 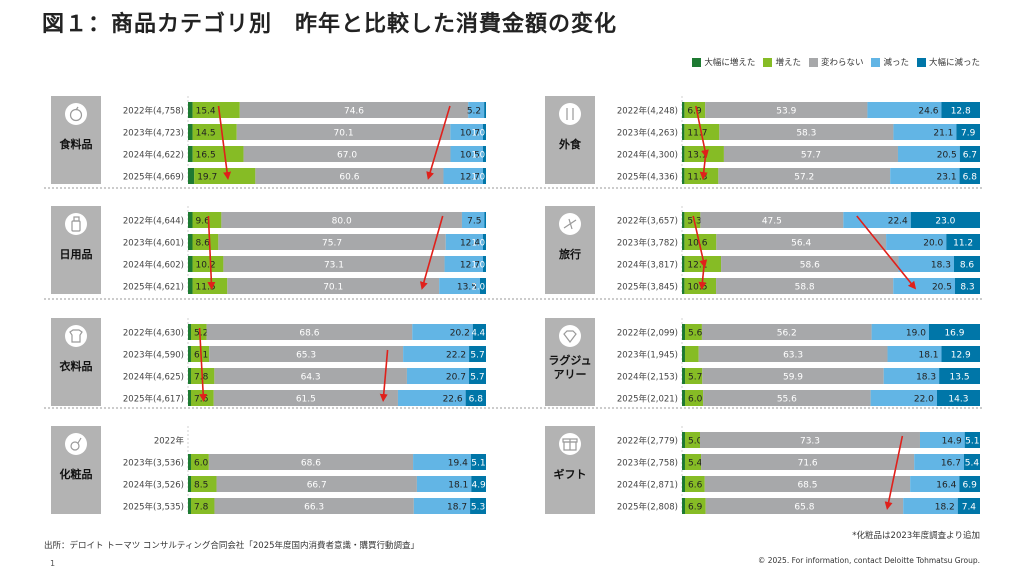 What do you see at coordinates (207, 178) in the screenshot?
I see `data-label: 19.7` at bounding box center [207, 178].